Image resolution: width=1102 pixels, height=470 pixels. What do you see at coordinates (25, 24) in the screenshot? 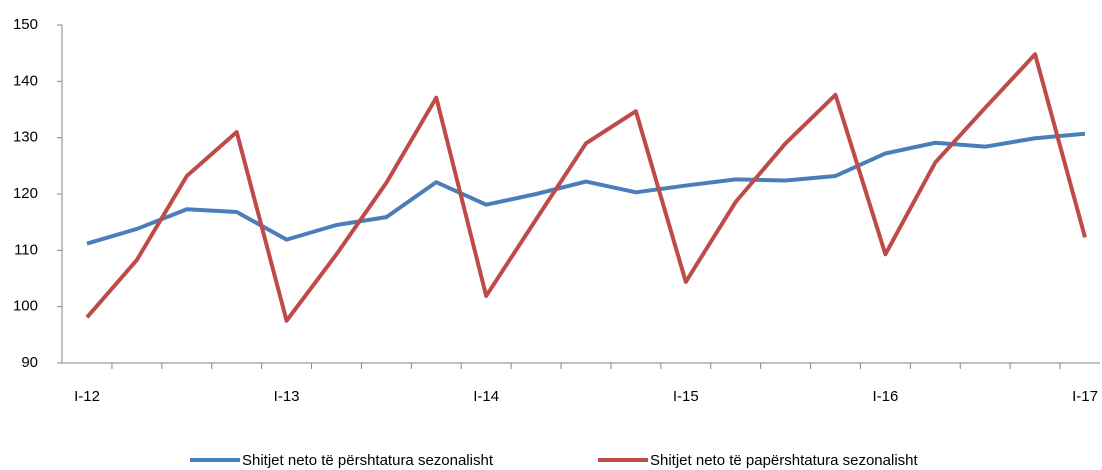
I see `y-tick-label: 150` at bounding box center [25, 24].